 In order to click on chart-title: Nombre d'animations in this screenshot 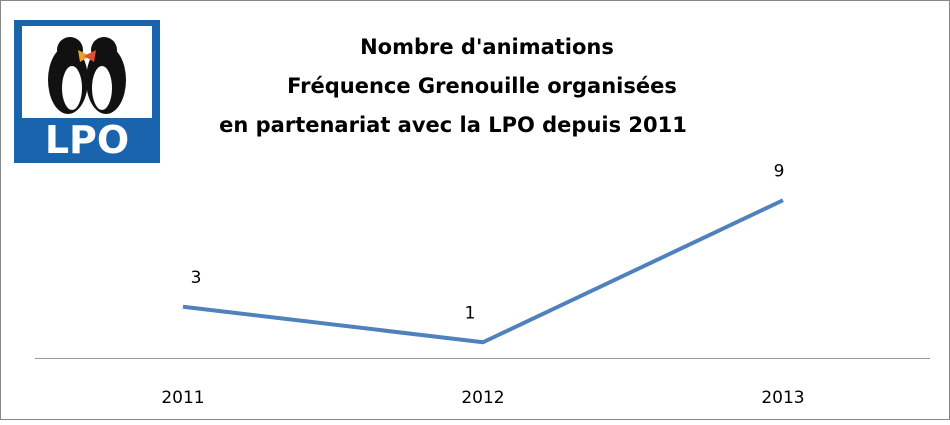, I will do `click(487, 47)`.